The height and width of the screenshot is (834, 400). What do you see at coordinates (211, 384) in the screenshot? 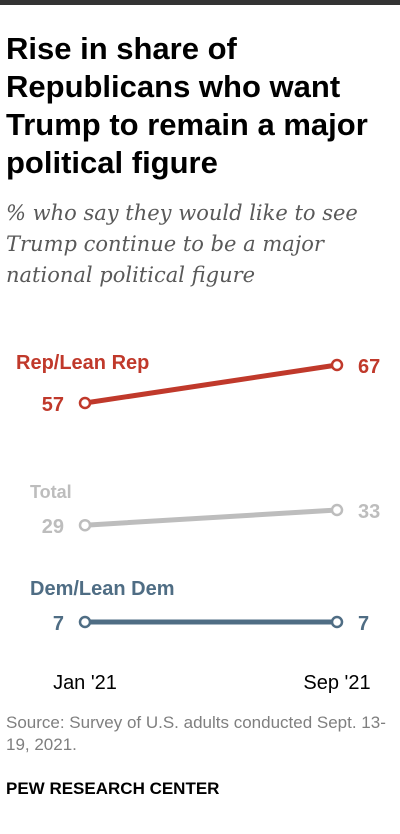
I see `rep-lean-rep-line` at bounding box center [211, 384].